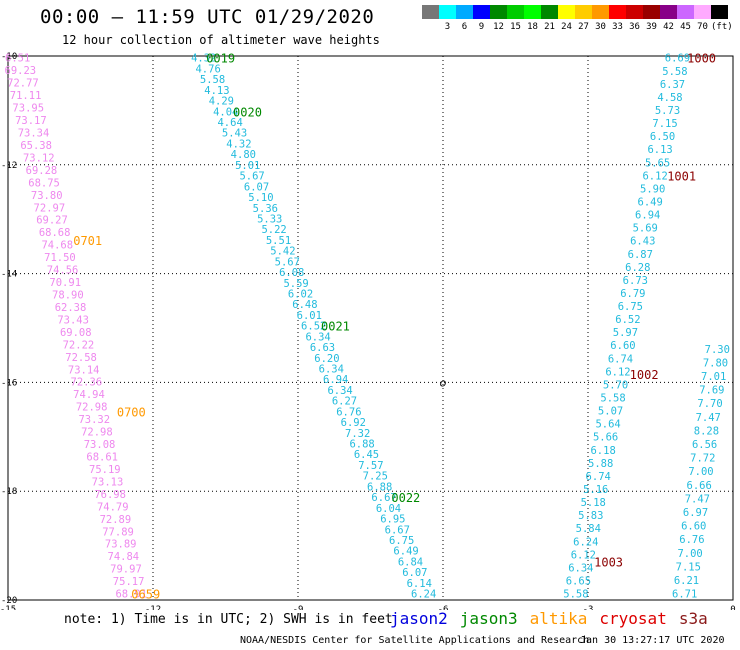 The image size is (740, 650). I want to click on wave-height-value: 7.01, so click(713, 377).